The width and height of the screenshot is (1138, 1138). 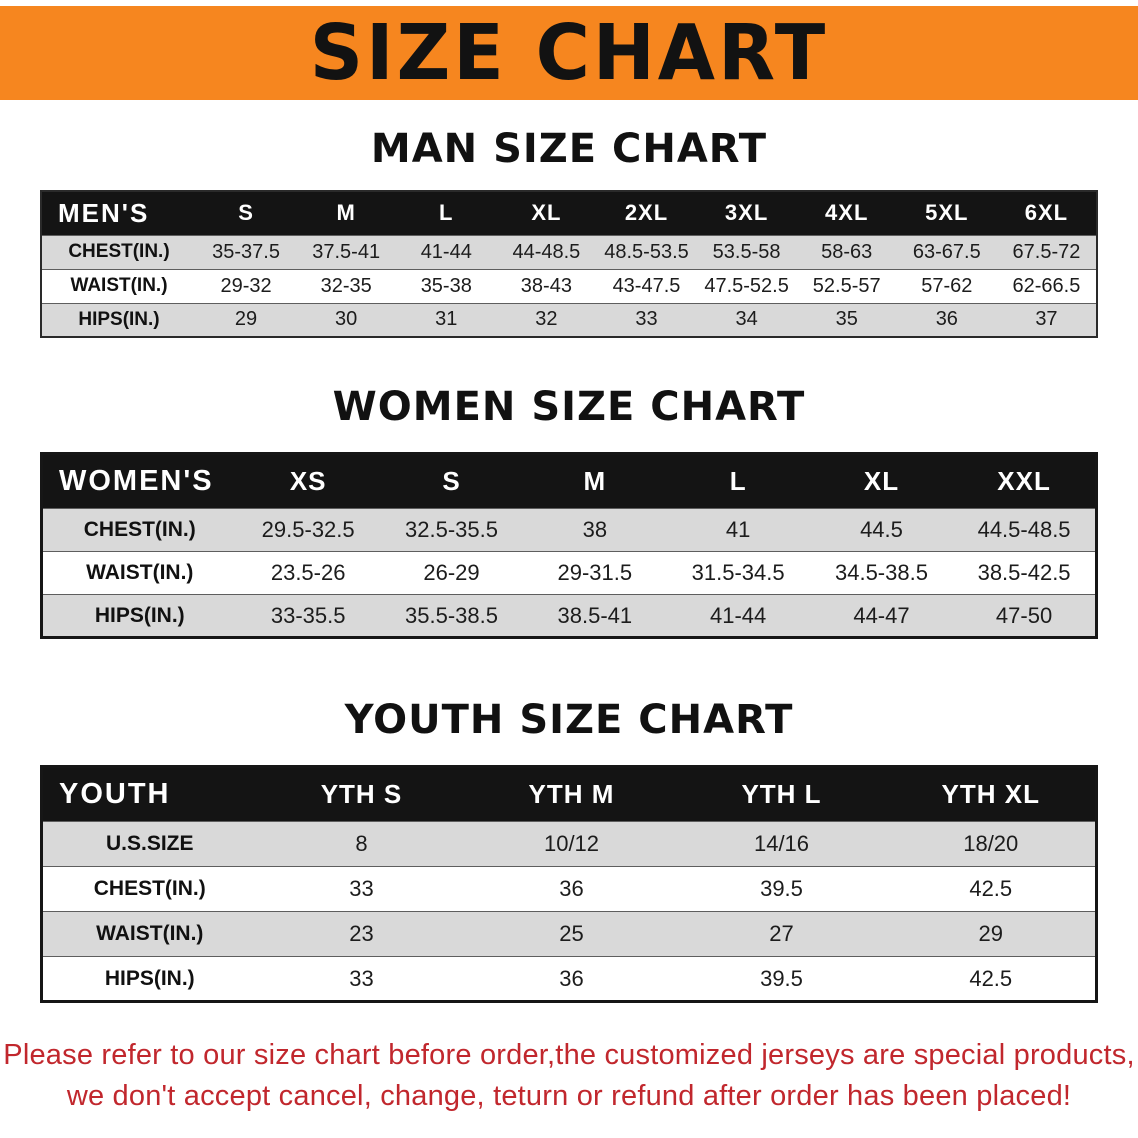 What do you see at coordinates (308, 572) in the screenshot?
I see `size-value: 23.5-26` at bounding box center [308, 572].